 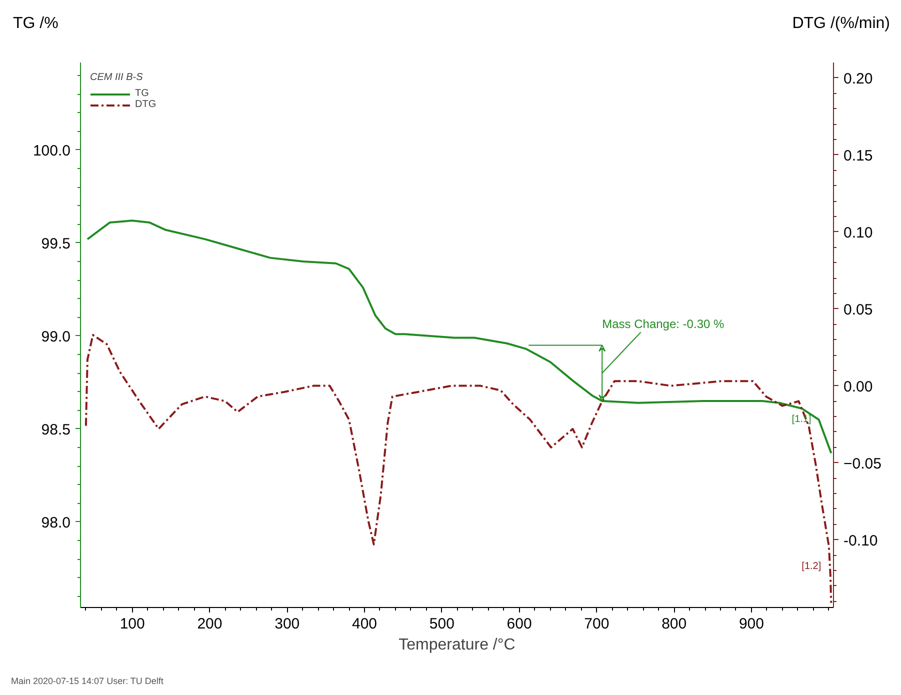 What do you see at coordinates (142, 93) in the screenshot?
I see `legend-label: TG` at bounding box center [142, 93].